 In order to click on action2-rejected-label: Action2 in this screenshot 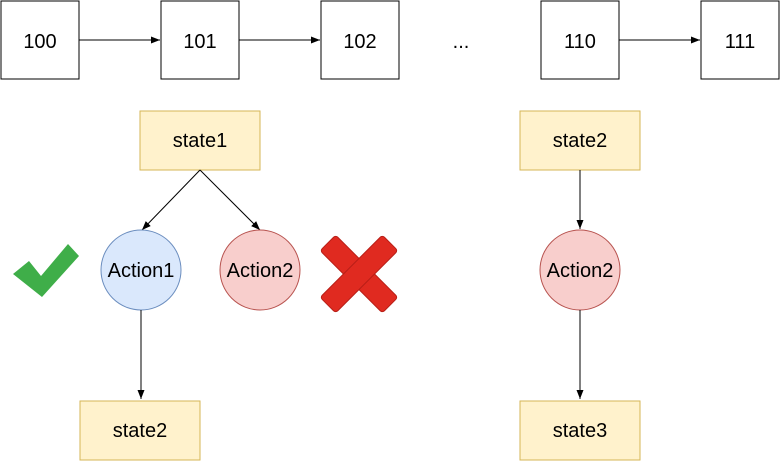, I will do `click(260, 271)`.